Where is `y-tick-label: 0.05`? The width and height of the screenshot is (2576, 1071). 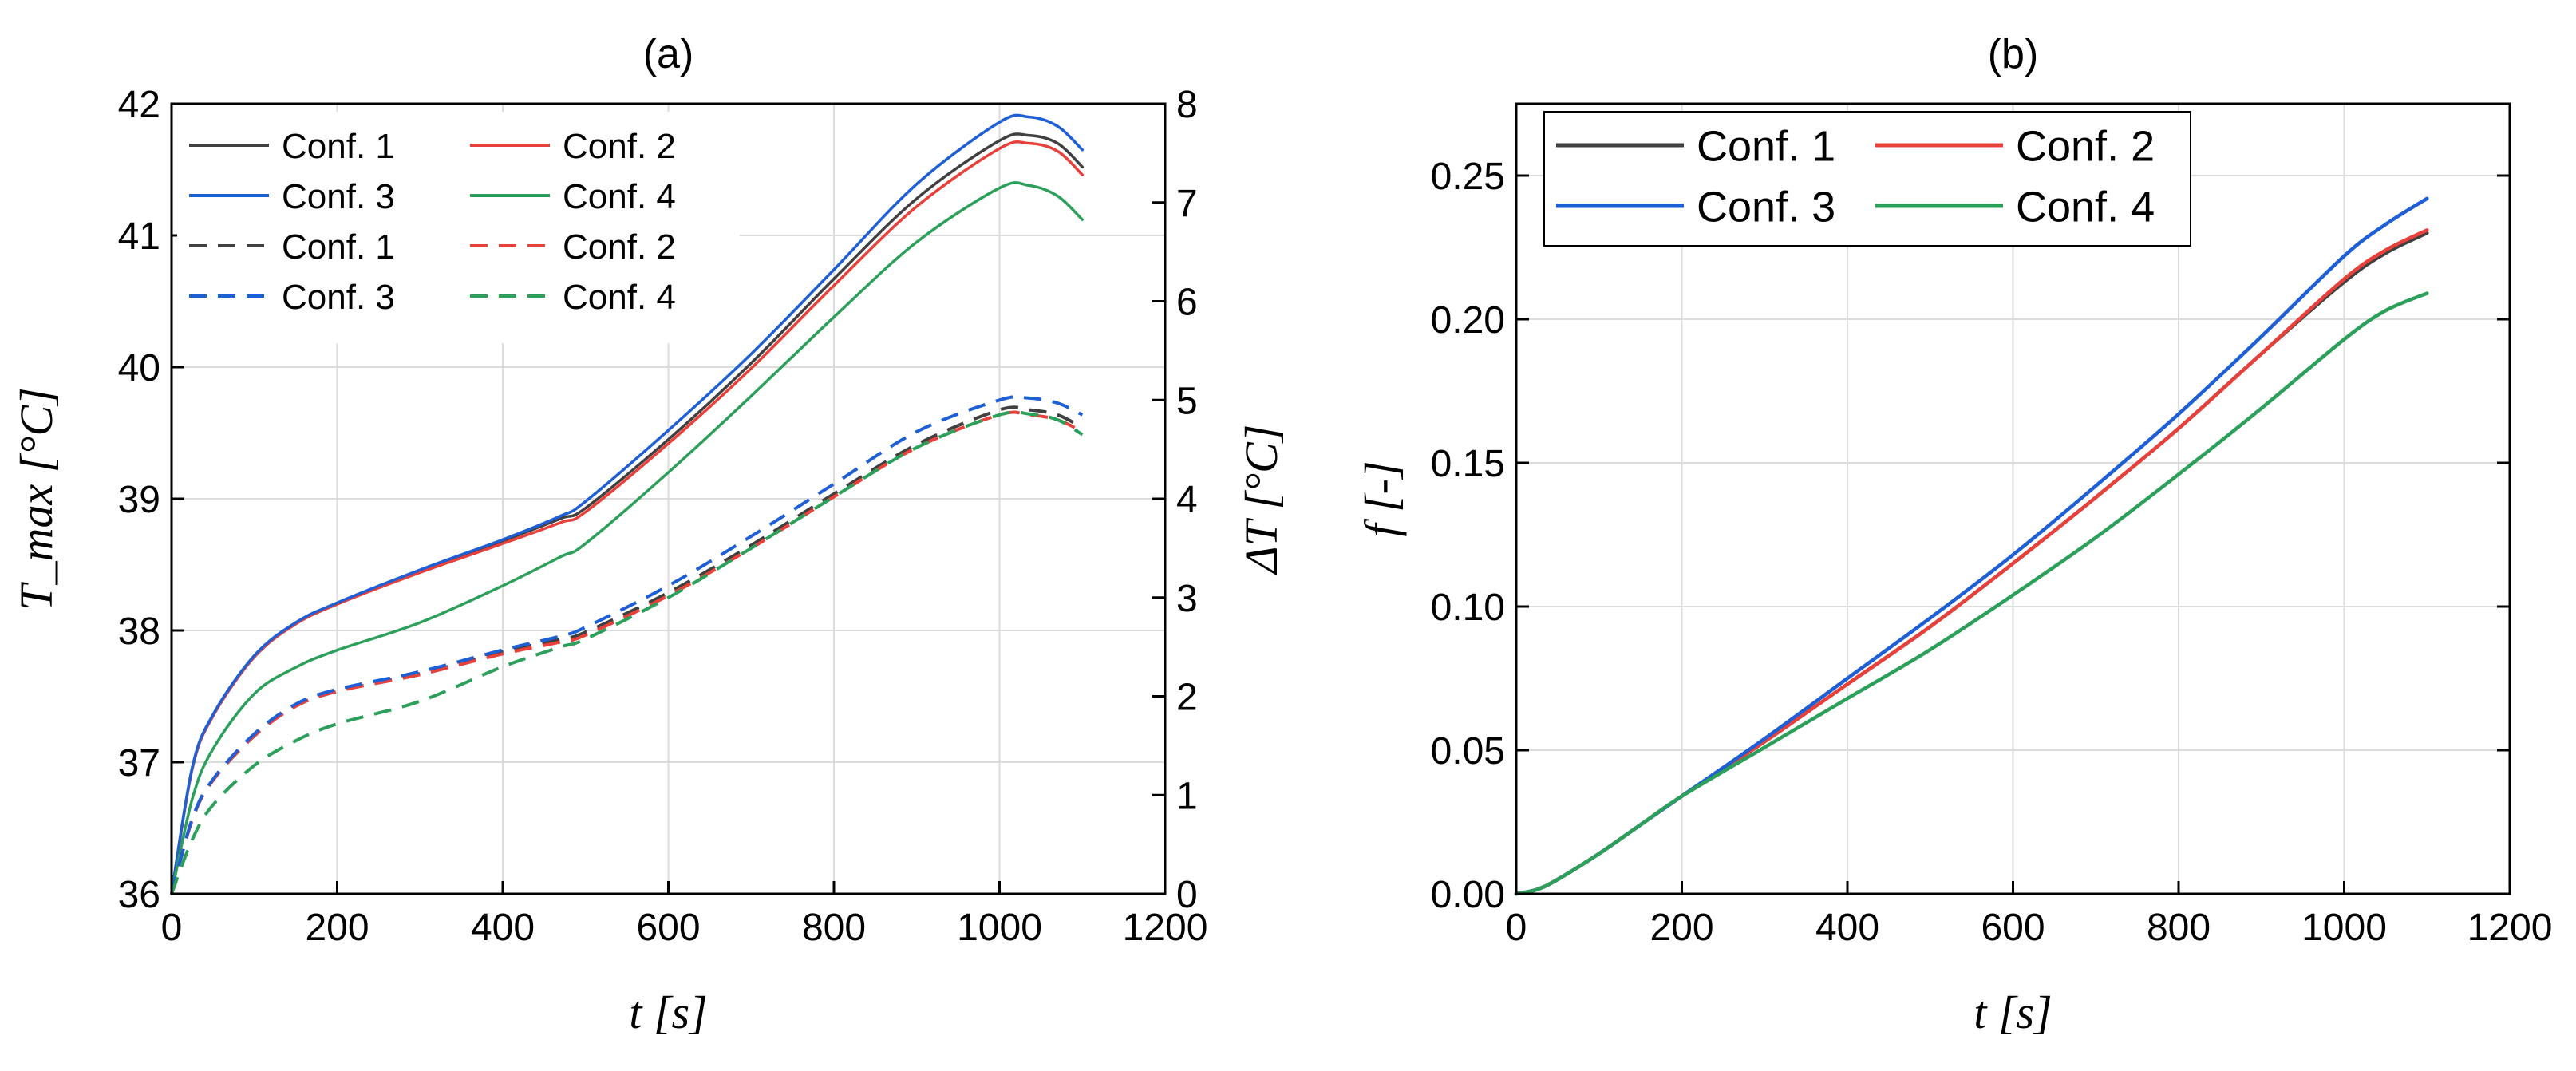 y-tick-label: 0.05 is located at coordinates (1468, 751).